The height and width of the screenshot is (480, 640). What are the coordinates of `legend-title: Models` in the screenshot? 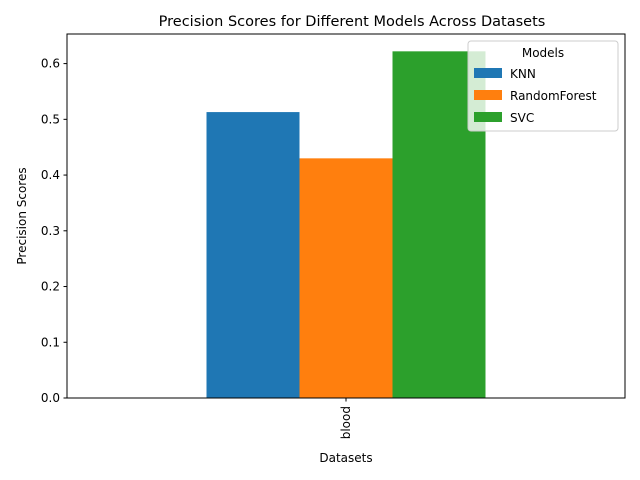 It's located at (543, 53).